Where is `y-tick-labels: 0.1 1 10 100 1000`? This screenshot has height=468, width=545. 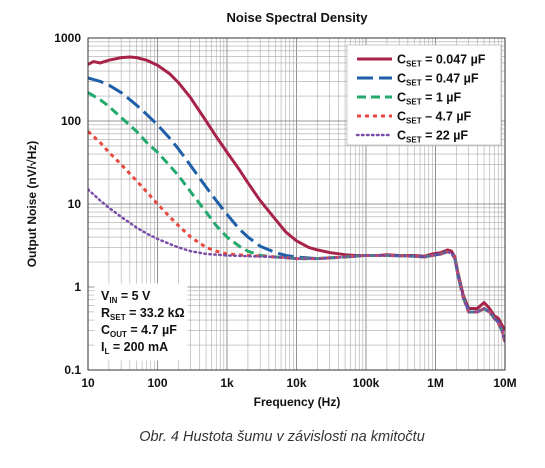 y-tick-labels: 0.1 1 10 100 1000 is located at coordinates (67, 204).